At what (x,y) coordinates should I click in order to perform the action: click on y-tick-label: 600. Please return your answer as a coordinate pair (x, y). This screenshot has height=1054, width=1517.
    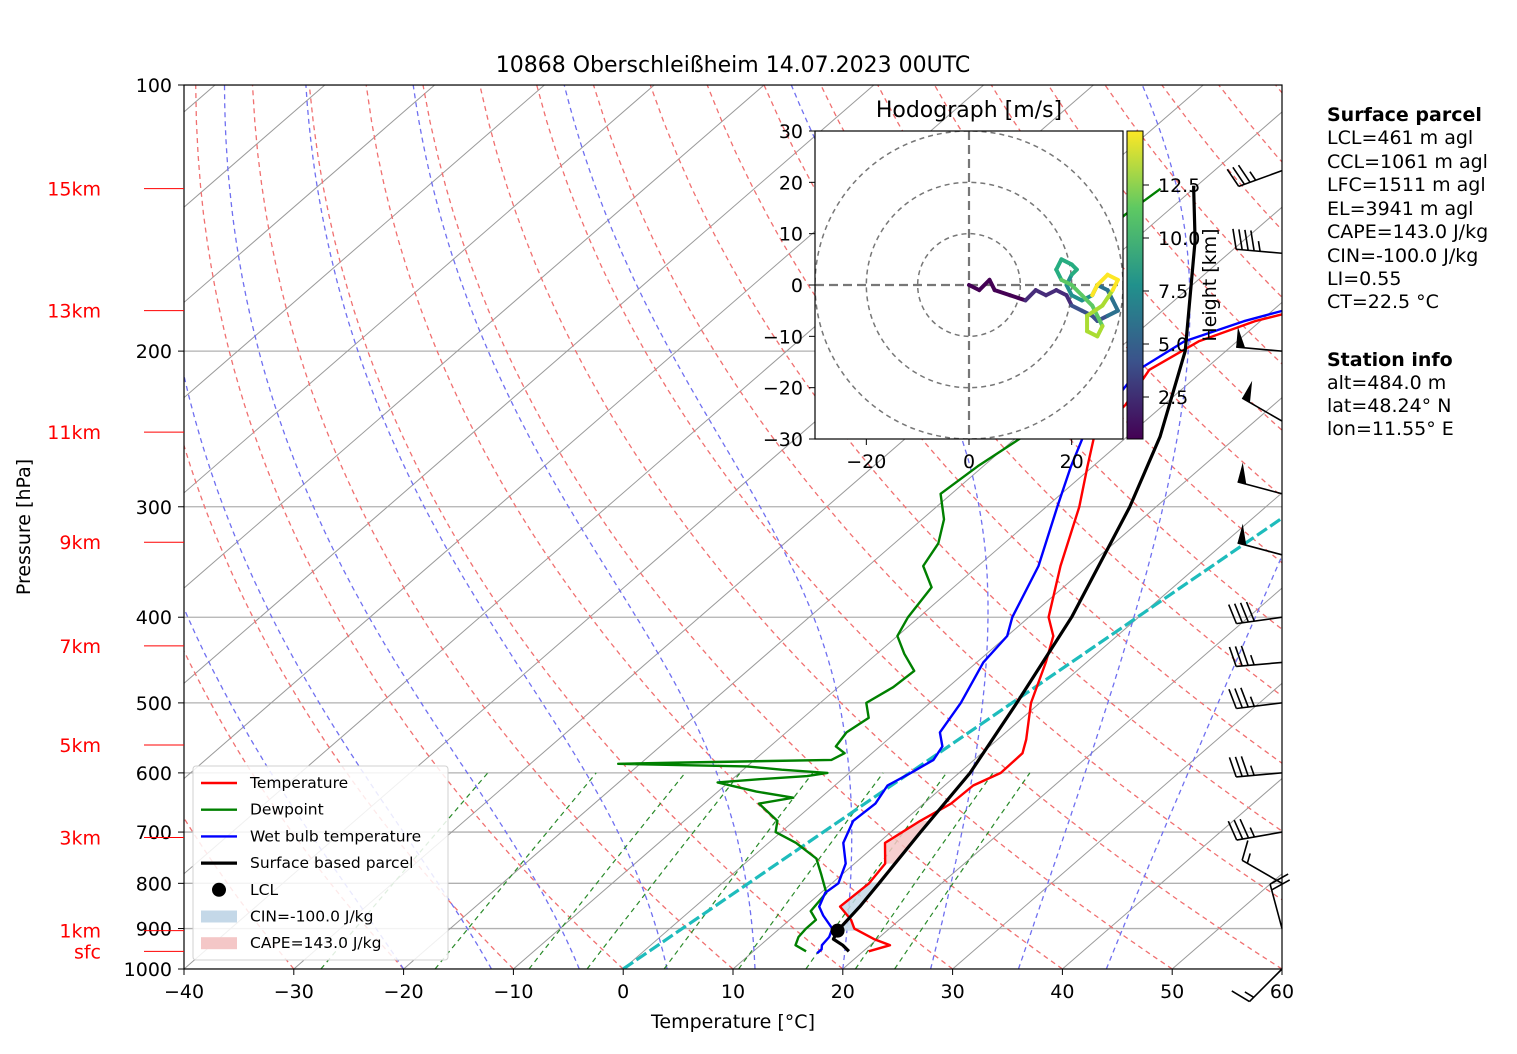
    Looking at the image, I should click on (154, 774).